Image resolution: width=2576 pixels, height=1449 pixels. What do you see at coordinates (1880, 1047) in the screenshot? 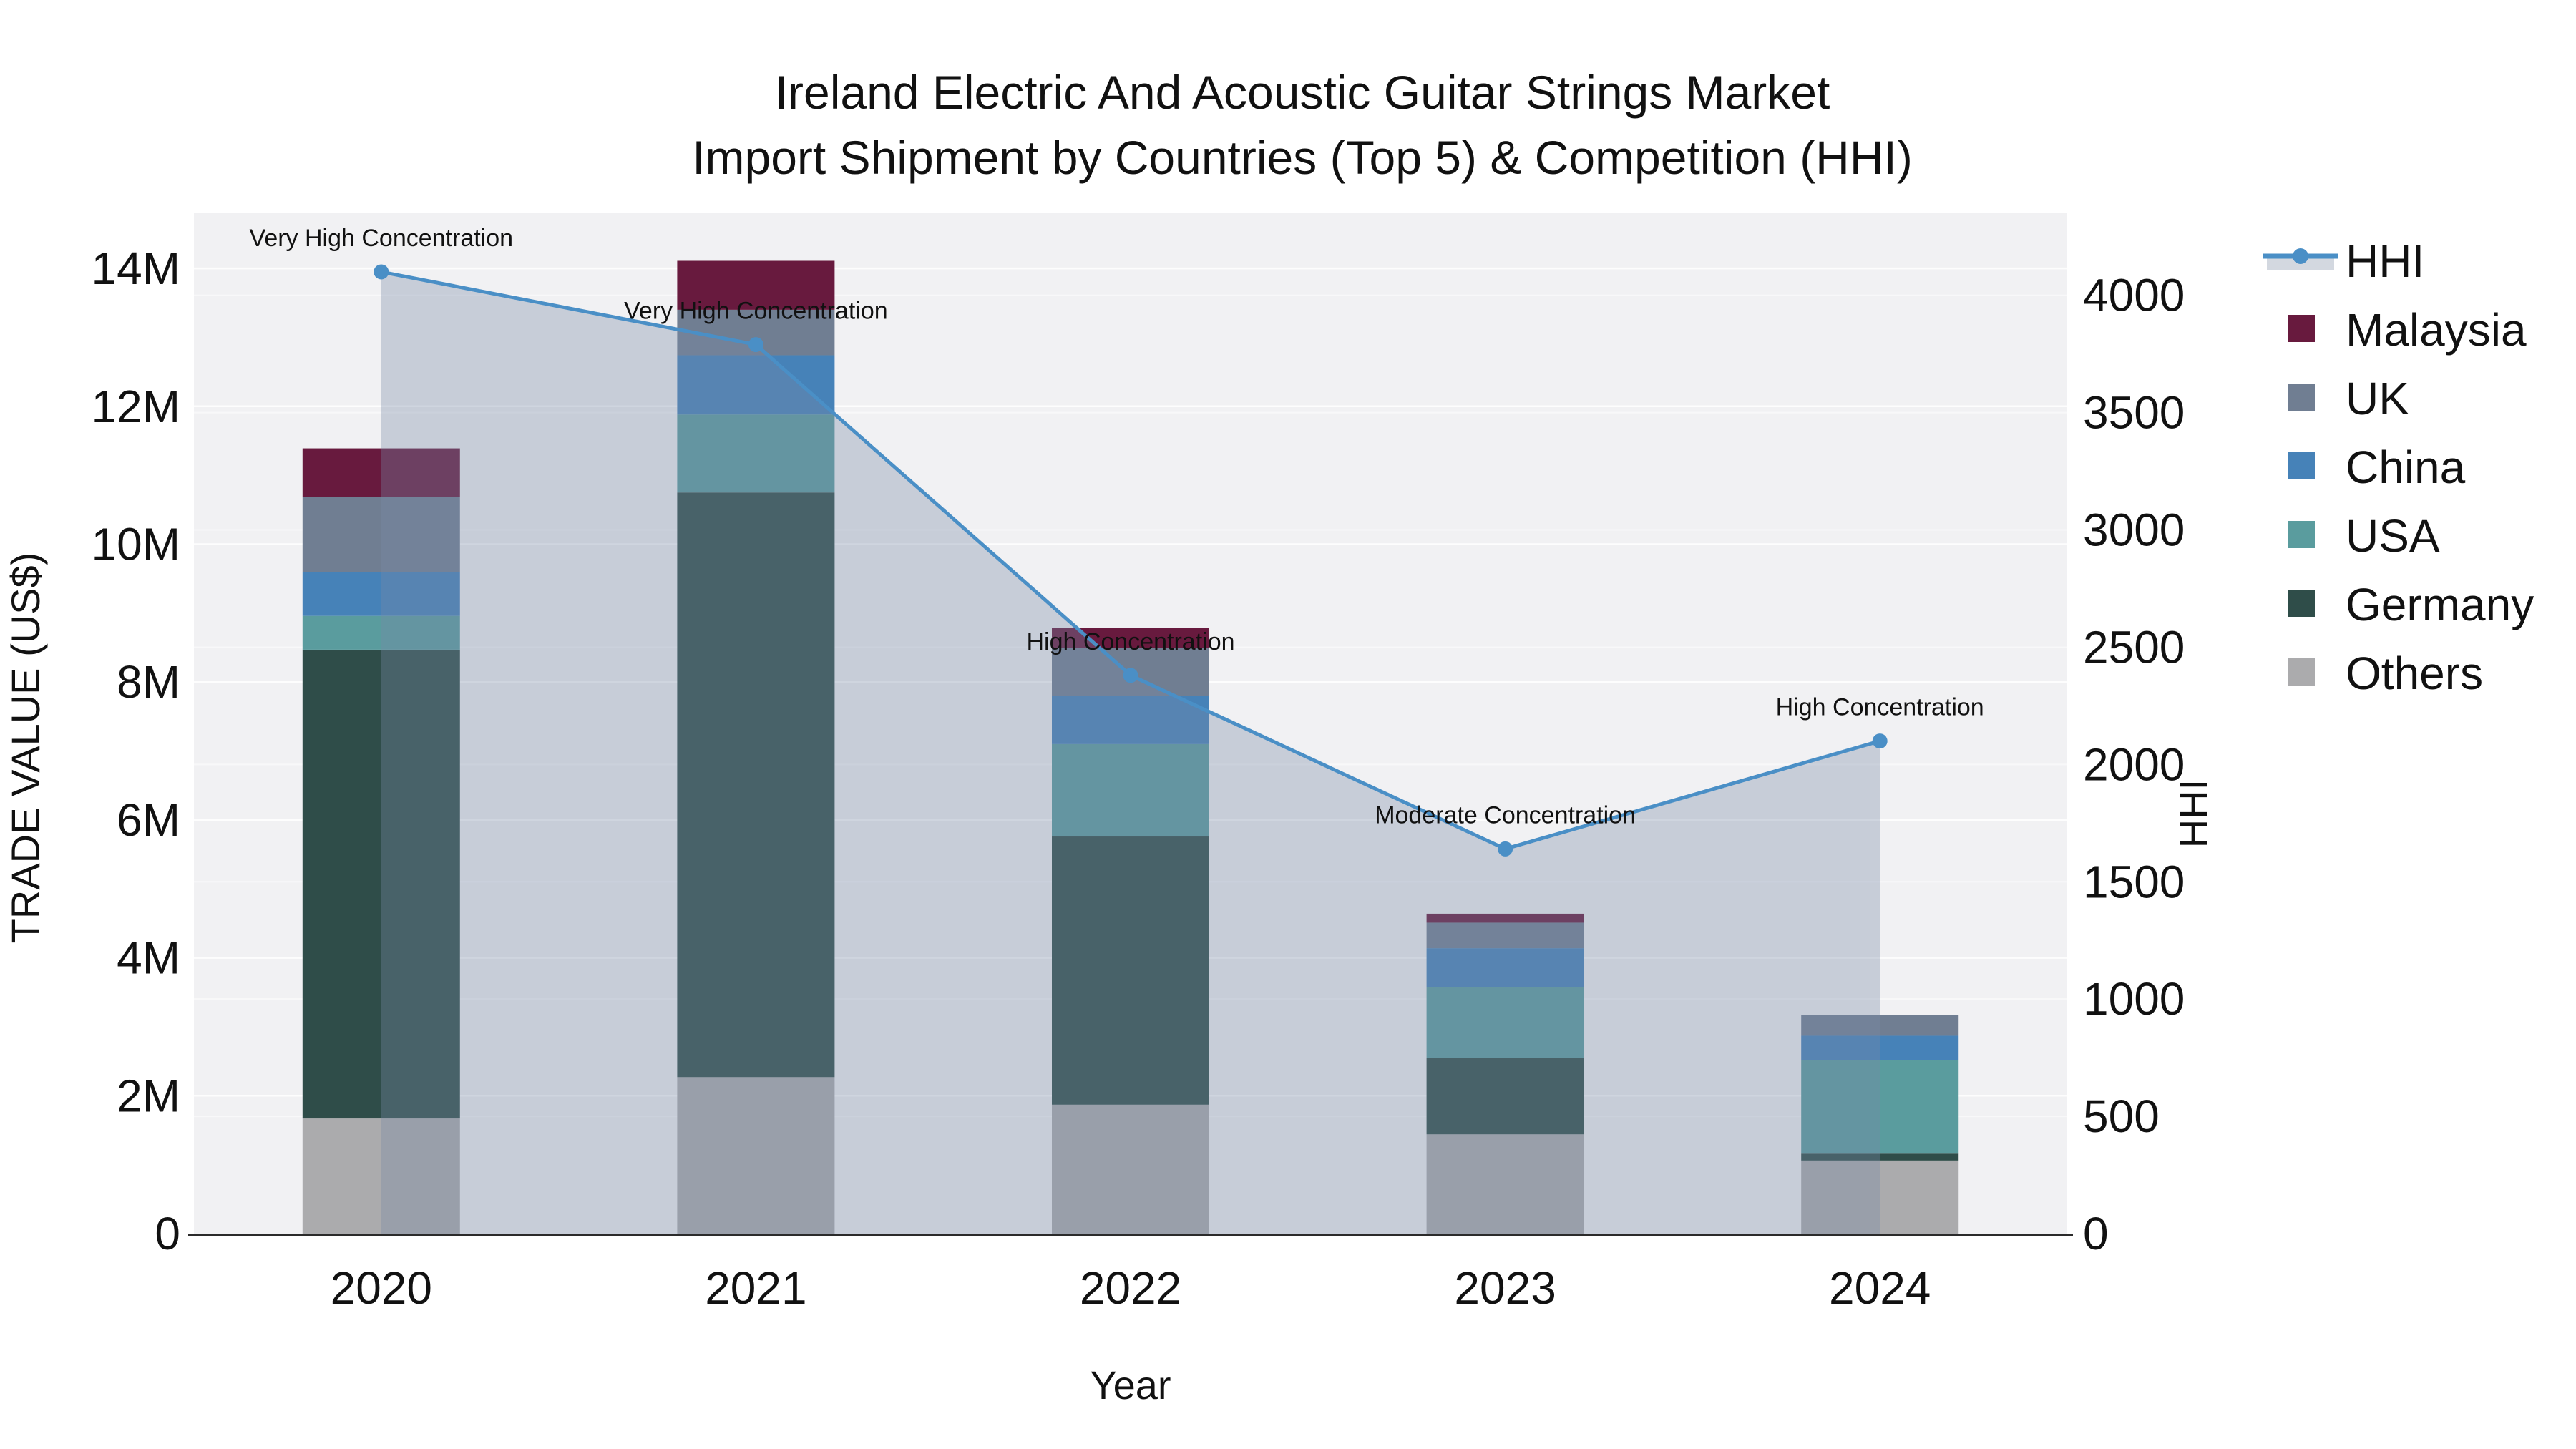
I see `bar-segment-2024-china` at bounding box center [1880, 1047].